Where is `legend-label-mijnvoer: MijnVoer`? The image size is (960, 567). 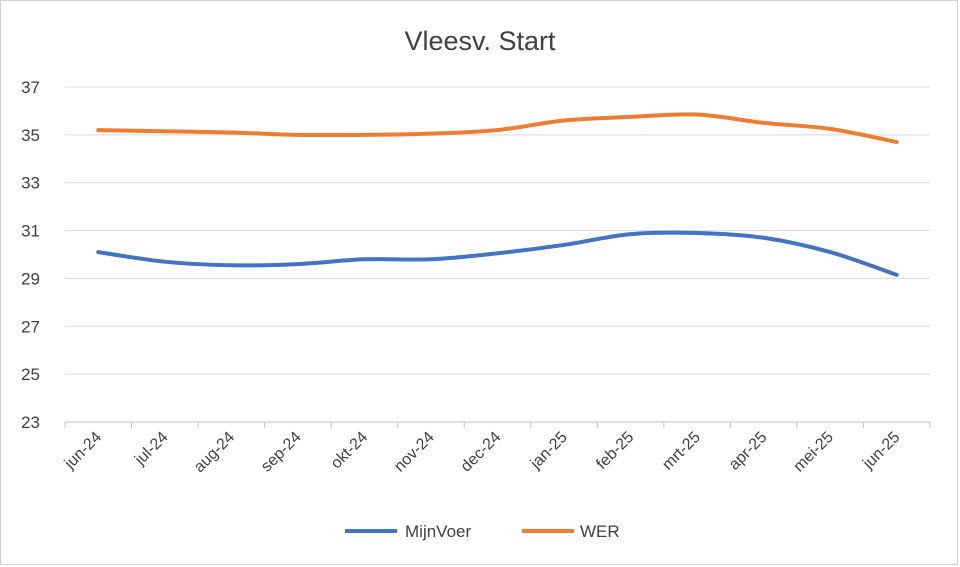 legend-label-mijnvoer: MijnVoer is located at coordinates (438, 531).